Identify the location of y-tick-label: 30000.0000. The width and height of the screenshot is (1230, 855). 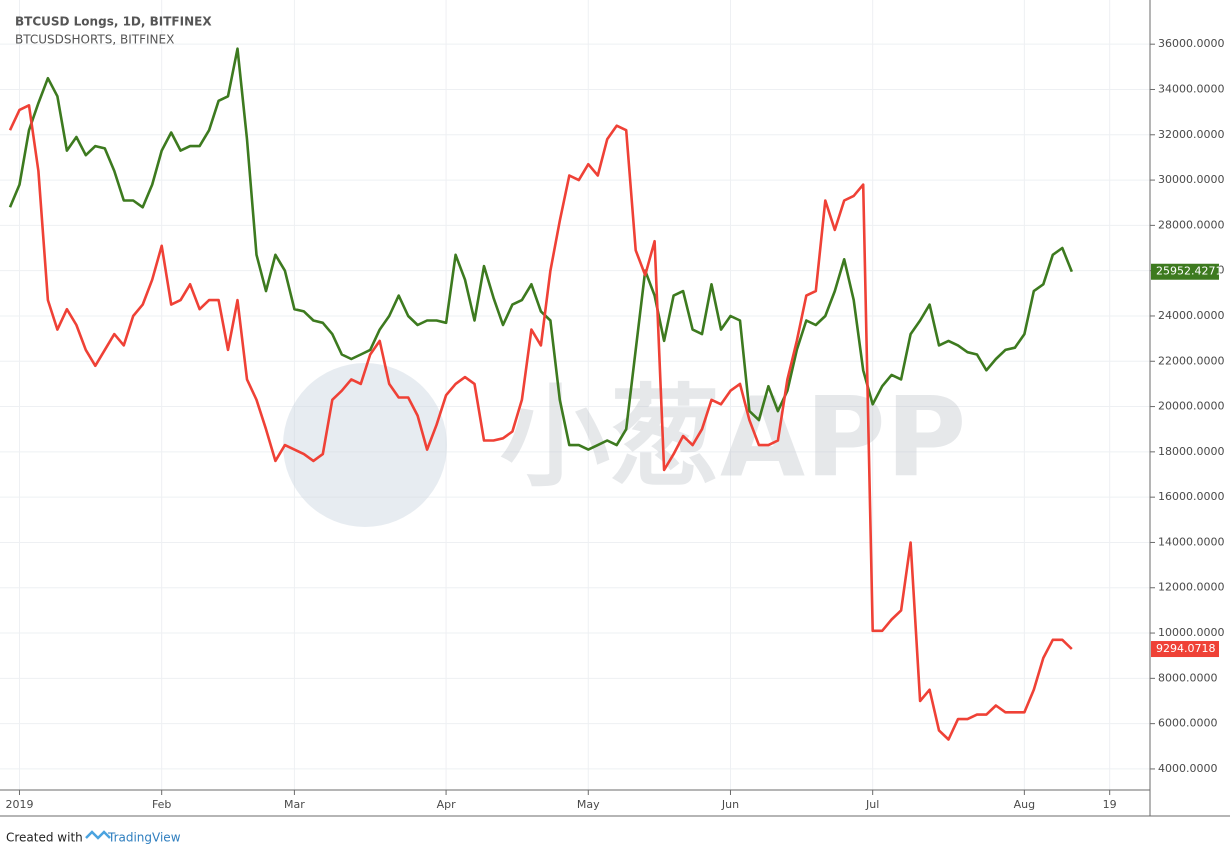
(1191, 179).